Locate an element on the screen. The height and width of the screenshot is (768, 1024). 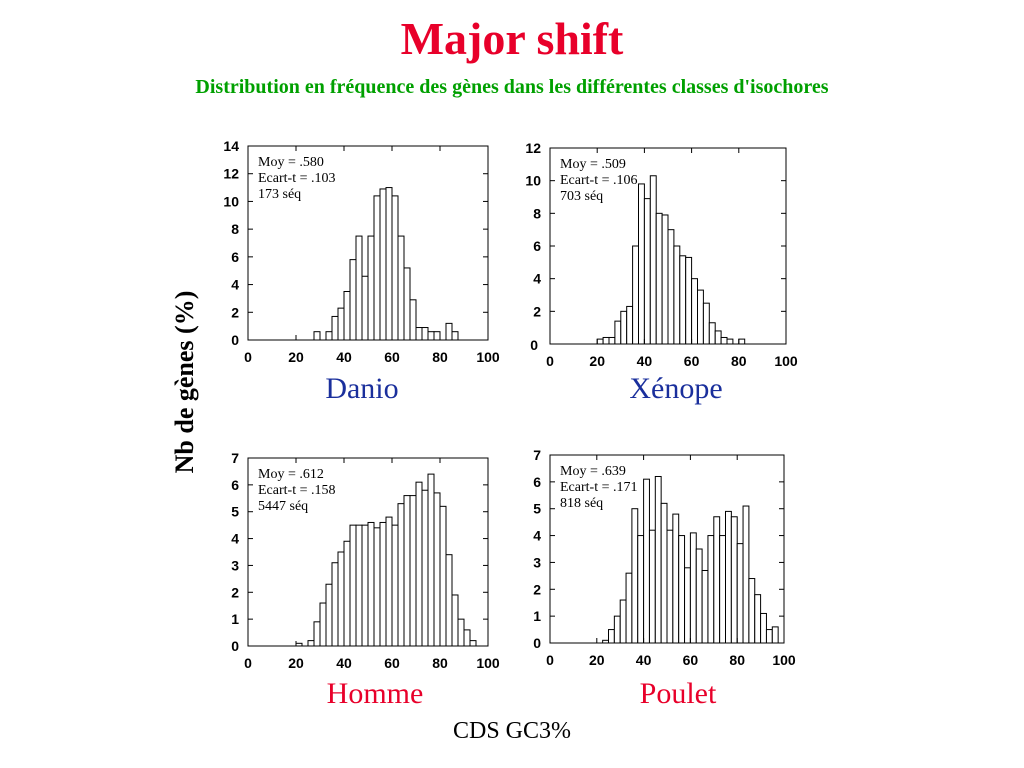
homme-y-tick-label: 4 is located at coordinates (235, 539).